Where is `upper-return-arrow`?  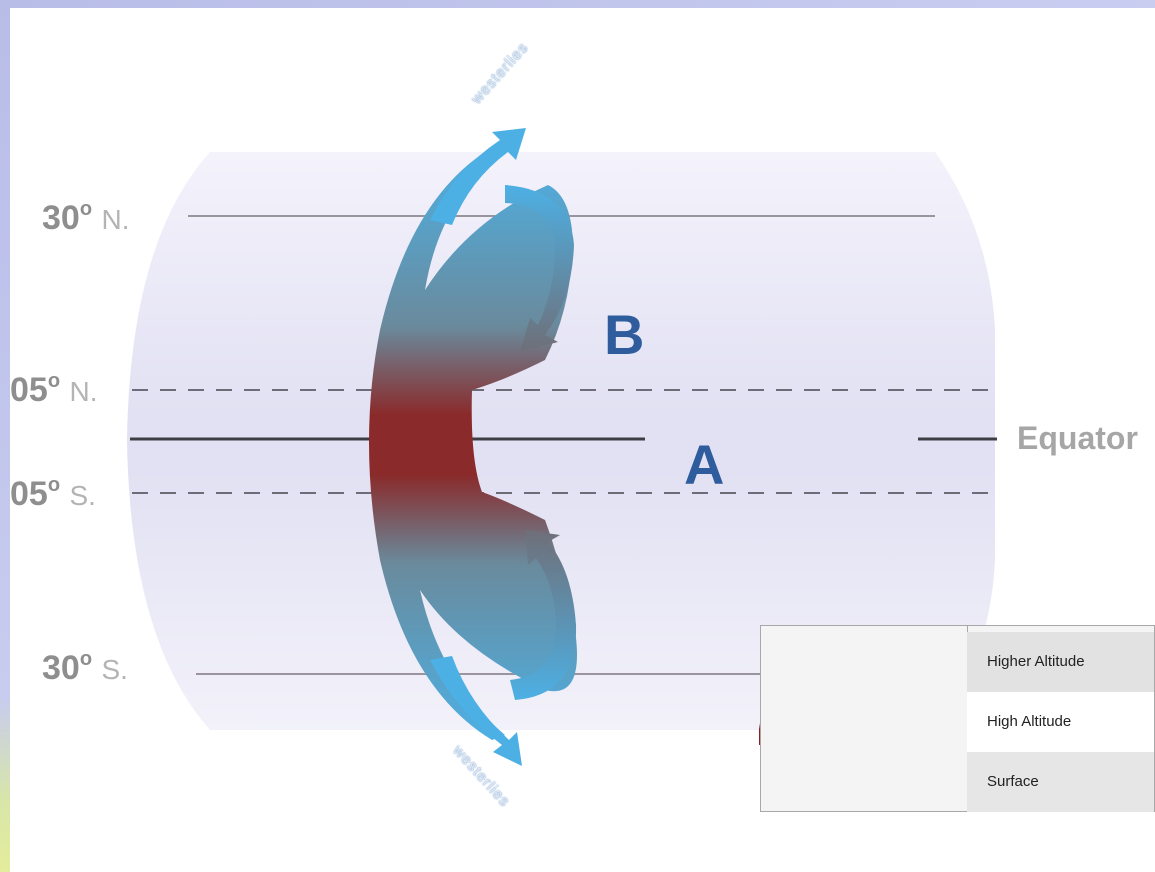
upper-return-arrow is located at coordinates (539, 268).